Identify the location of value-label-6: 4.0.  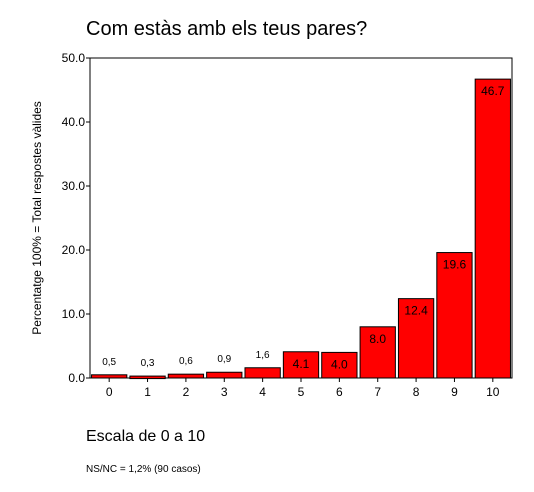
(339, 364).